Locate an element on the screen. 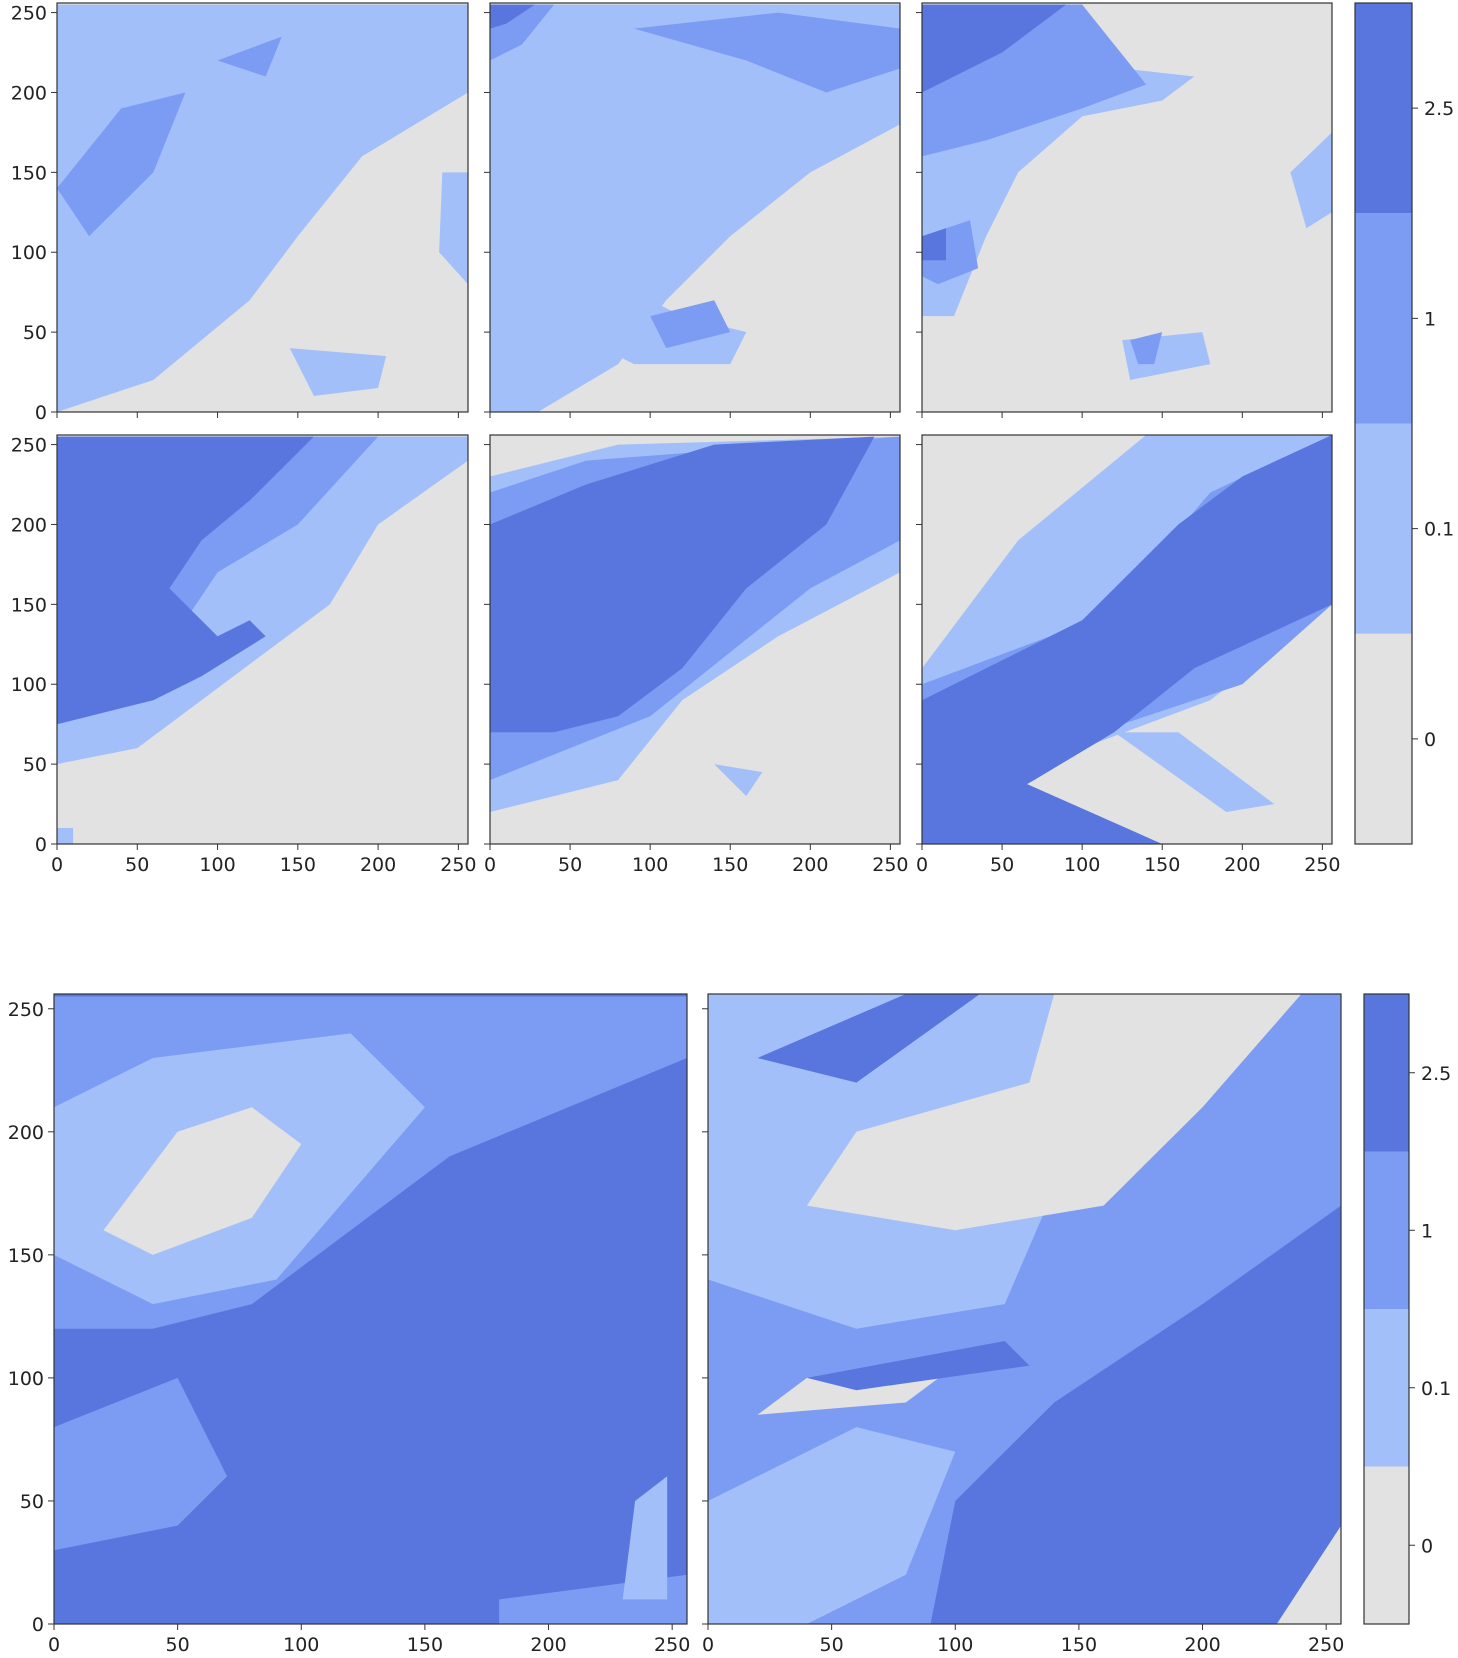  heatmap-panel-5: 0 50 100 150 200 250 is located at coordinates (696, 655).